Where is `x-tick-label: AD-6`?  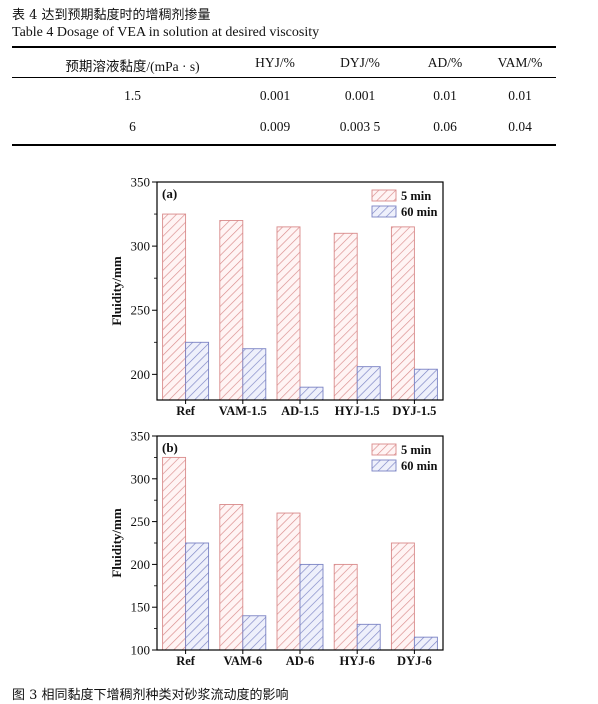 x-tick-label: AD-6 is located at coordinates (300, 661).